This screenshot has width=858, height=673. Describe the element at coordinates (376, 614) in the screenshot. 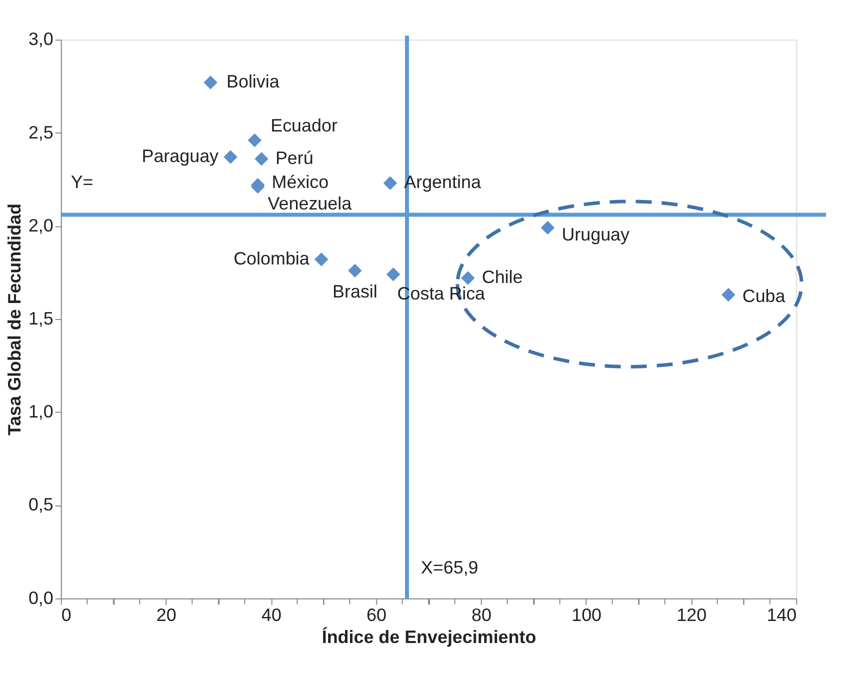

I see `x-tick-label: 60` at that location.